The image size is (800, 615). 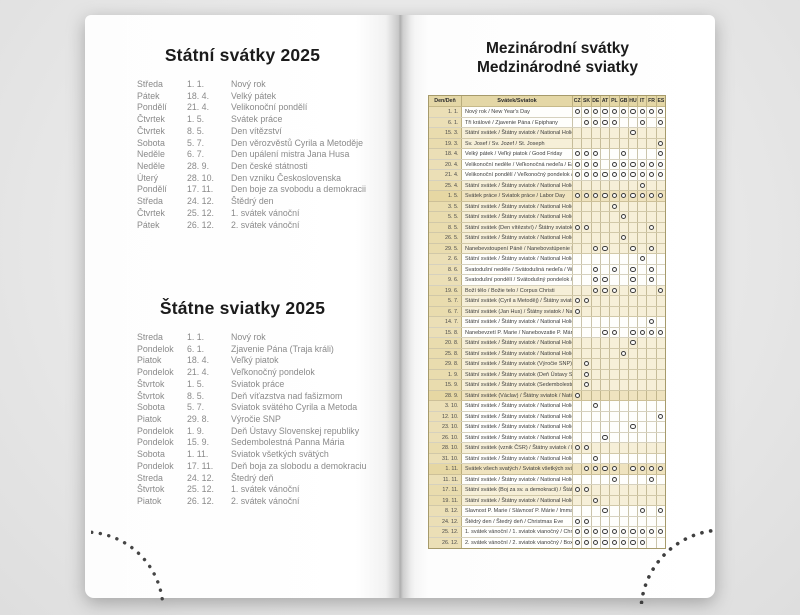 I want to click on name-cell: Deň boja za slobodu a demokraciu, so click(x=299, y=465).